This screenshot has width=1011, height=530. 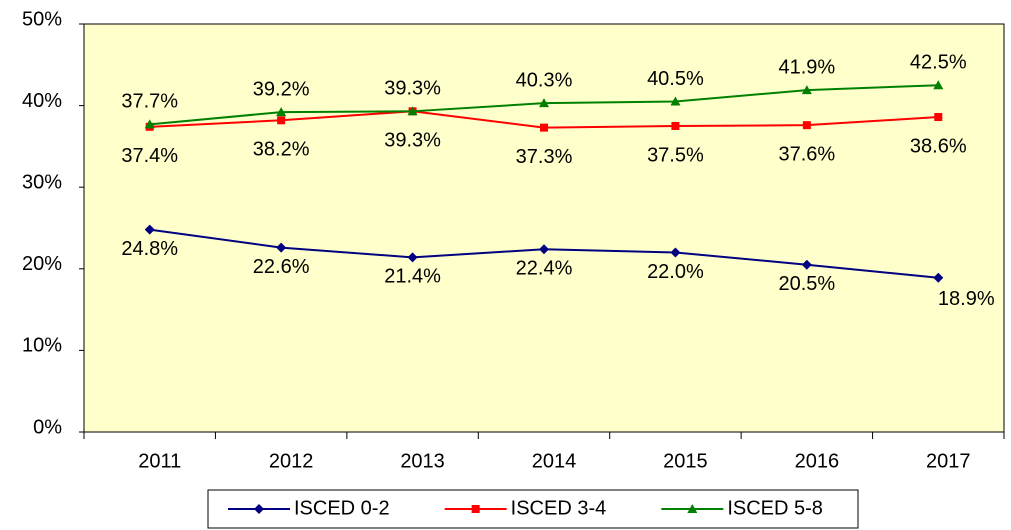 I want to click on data-label: 42.5%, so click(x=938, y=62).